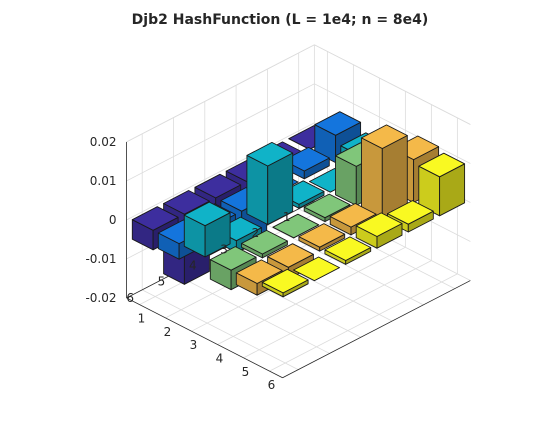 The height and width of the screenshot is (425, 560). What do you see at coordinates (280, 20) in the screenshot?
I see `chart-title: Djb2 HashFunction (L = 1e4; n = 8e4)` at bounding box center [280, 20].